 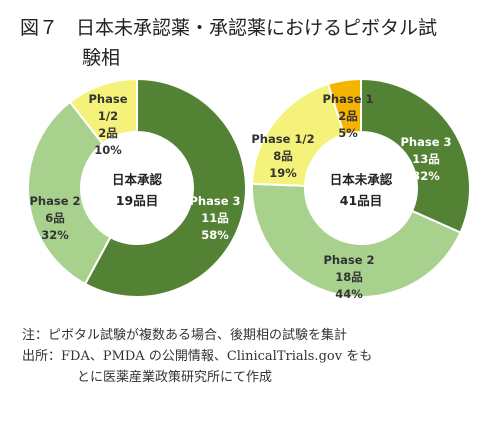 I want to click on slice-label: Phase 2 6品 32%, so click(x=54, y=218).